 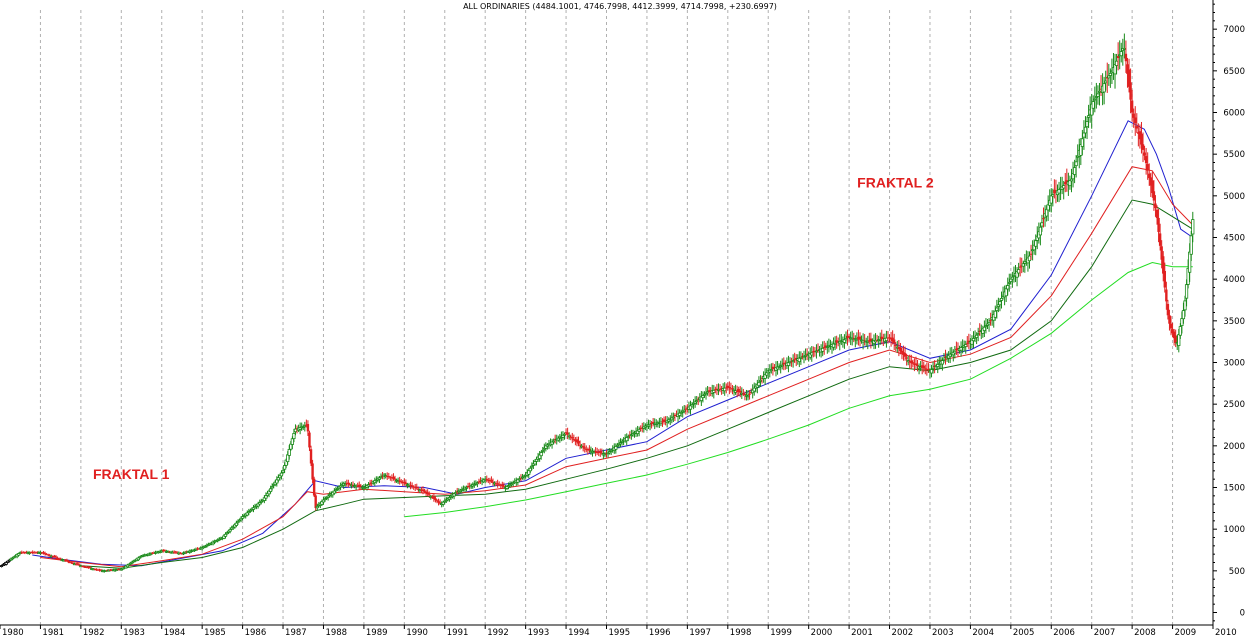 I want to click on y-tick-label: 3000, so click(x=1234, y=364).